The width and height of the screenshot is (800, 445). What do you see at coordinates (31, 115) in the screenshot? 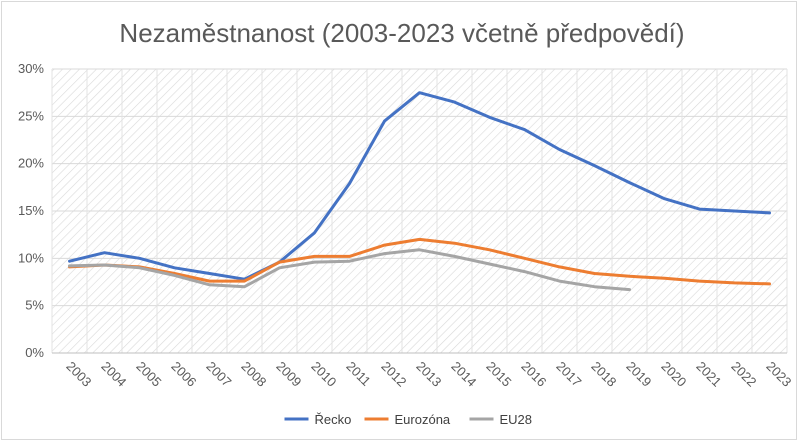
I see `y-tick-label: 25%` at bounding box center [31, 115].